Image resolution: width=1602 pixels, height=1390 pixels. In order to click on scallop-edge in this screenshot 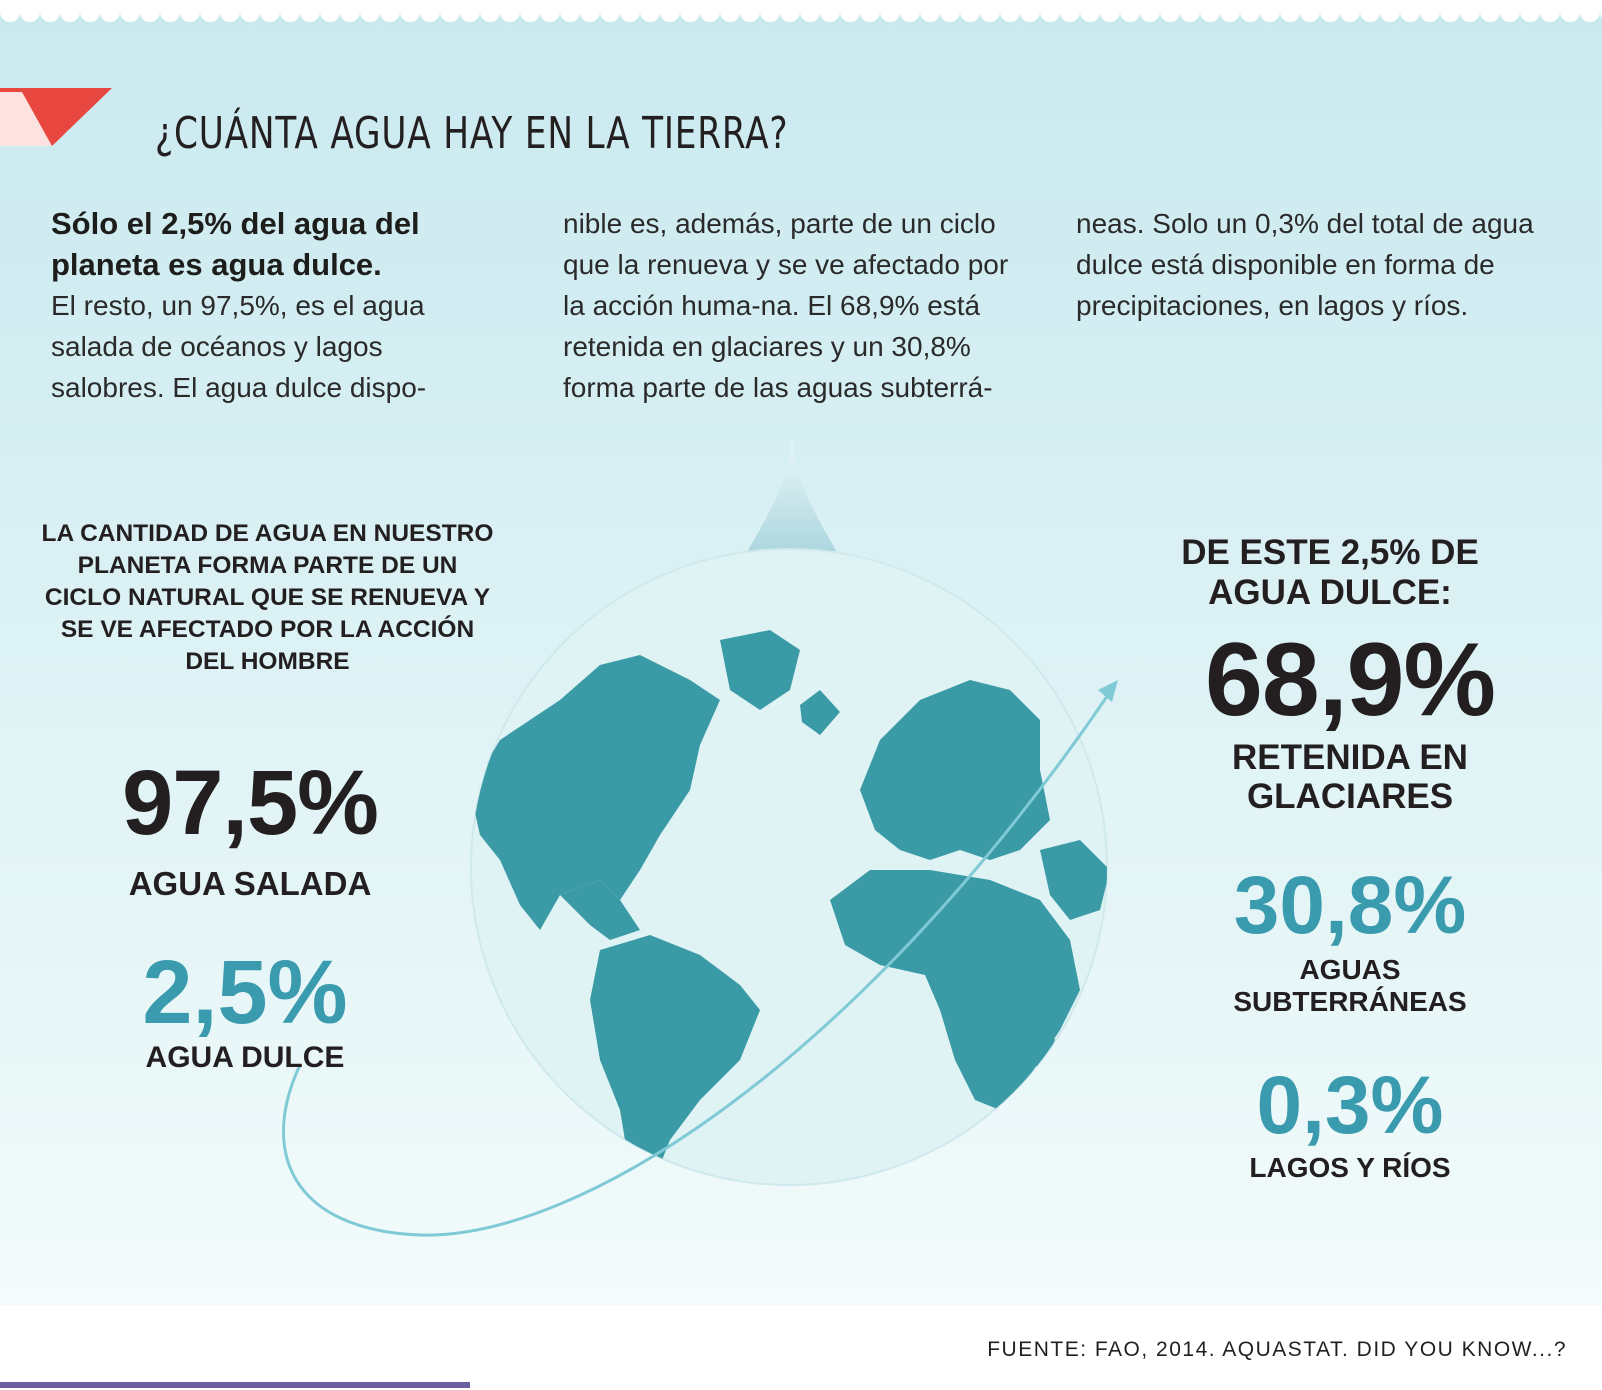, I will do `click(801, 11)`.